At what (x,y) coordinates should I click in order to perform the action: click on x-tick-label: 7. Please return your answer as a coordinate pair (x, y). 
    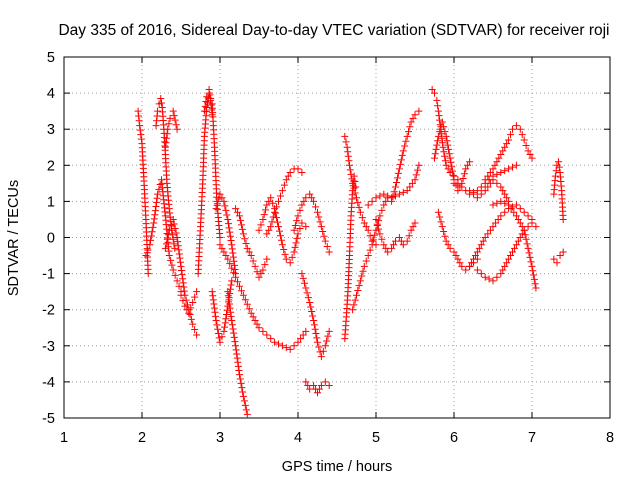
    Looking at the image, I should click on (532, 438).